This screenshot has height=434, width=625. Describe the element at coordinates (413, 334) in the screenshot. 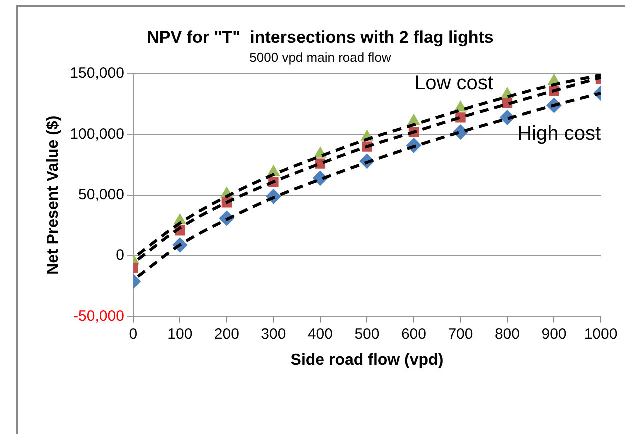

I see `x-tick-label: 600` at that location.